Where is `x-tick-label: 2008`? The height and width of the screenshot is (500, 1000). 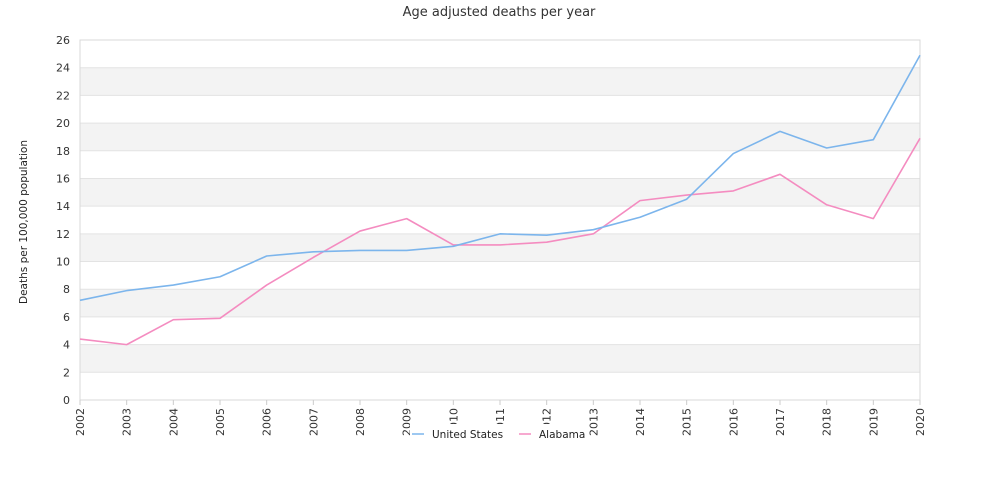 x-tick-label: 2008 is located at coordinates (360, 422).